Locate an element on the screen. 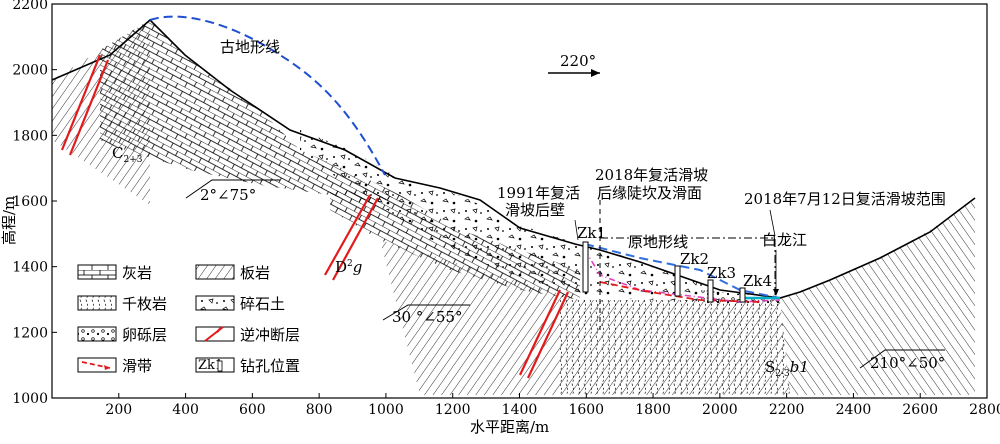  legend-gravel-soil: 碎石土 is located at coordinates (240, 304).